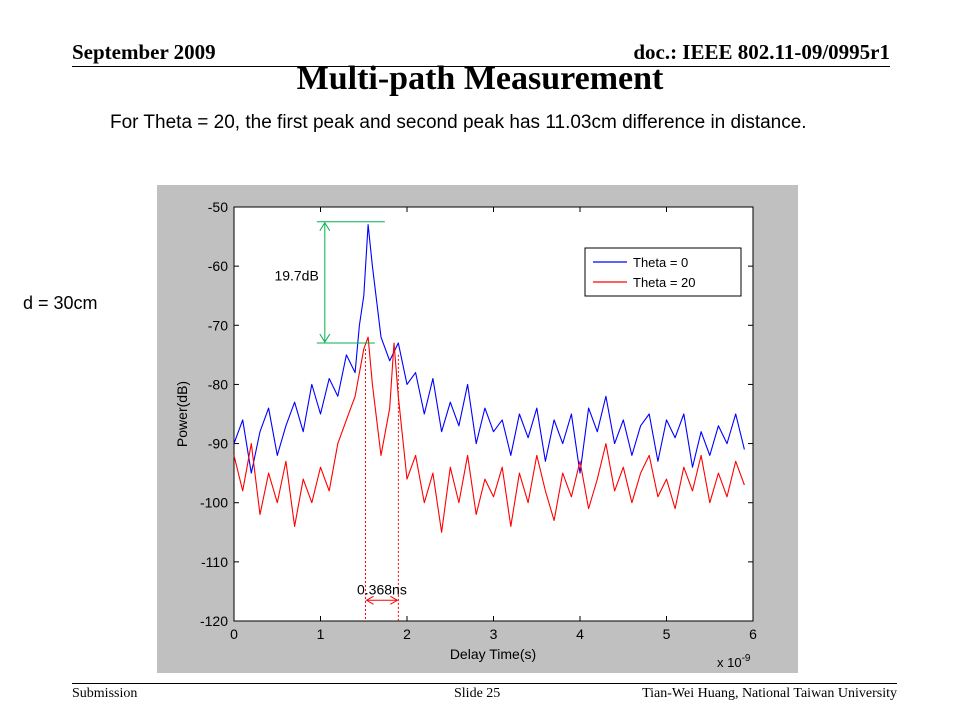 This screenshot has height=720, width=960. Describe the element at coordinates (321, 634) in the screenshot. I see `x-tick-label: 1` at that location.